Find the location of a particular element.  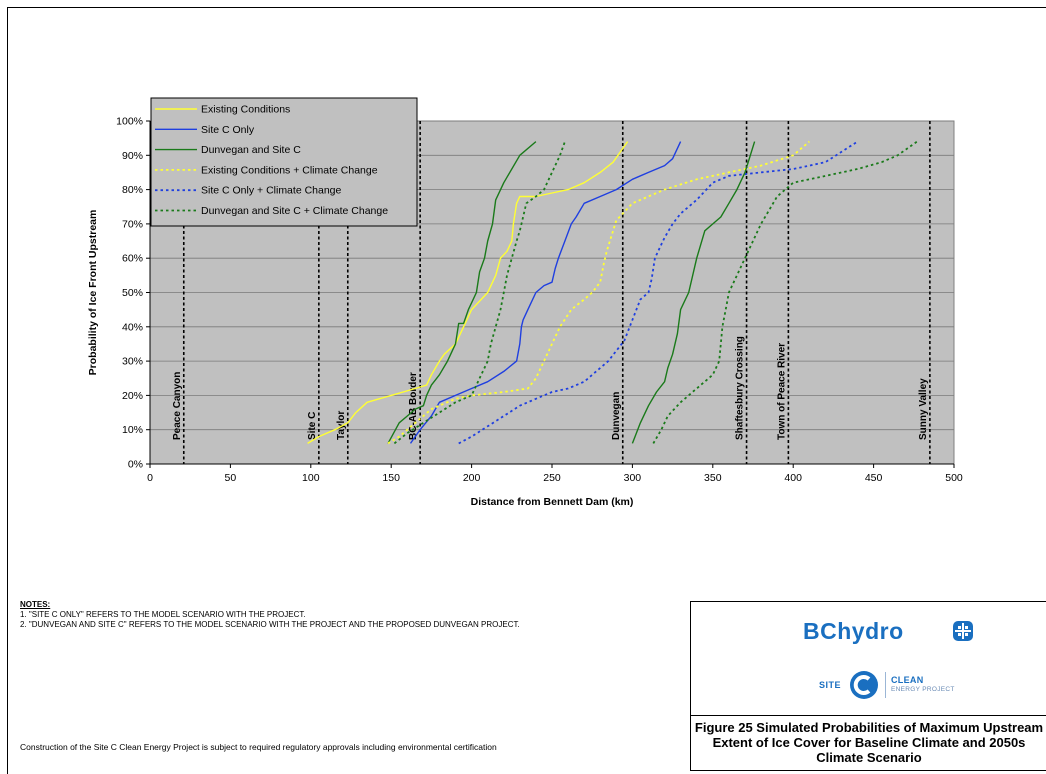

x-tick-label: 200 is located at coordinates (472, 478).